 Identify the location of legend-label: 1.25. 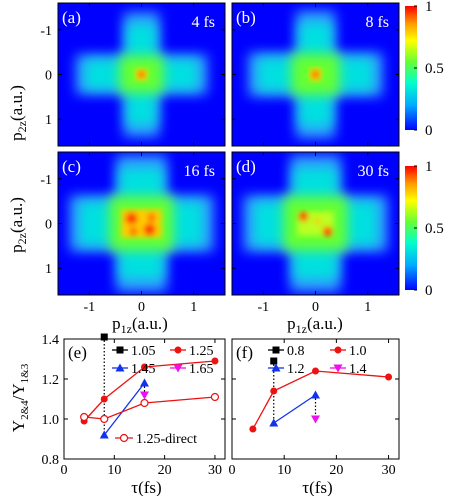
(201, 351).